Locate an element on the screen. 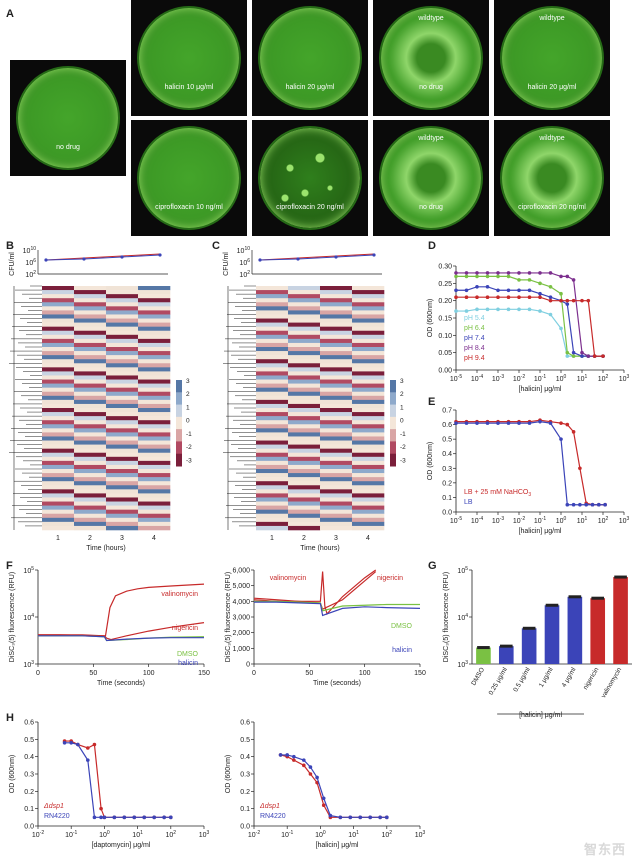 This screenshot has width=640, height=866. y-tick-label: 0.6 is located at coordinates (29, 723).